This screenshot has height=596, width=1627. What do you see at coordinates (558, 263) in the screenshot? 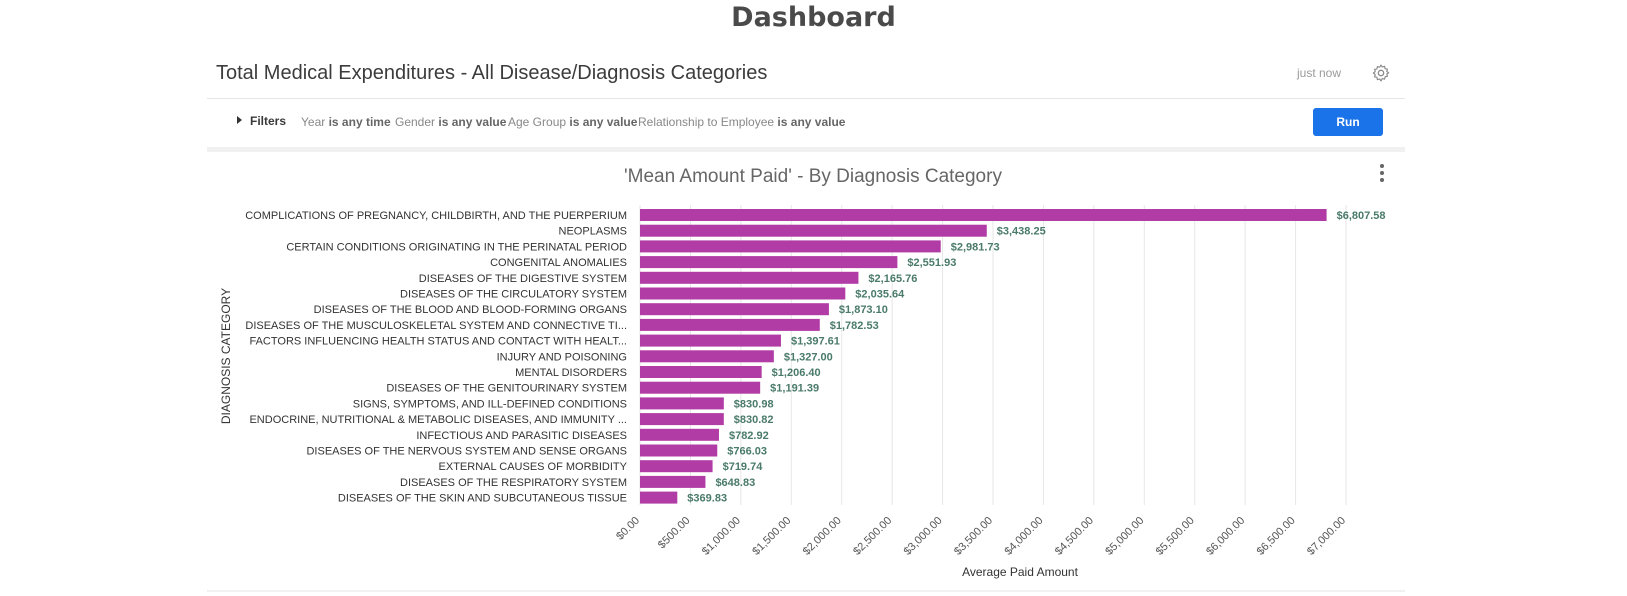
I see `category-label: CONGENITAL ANOMALIES` at bounding box center [558, 263].